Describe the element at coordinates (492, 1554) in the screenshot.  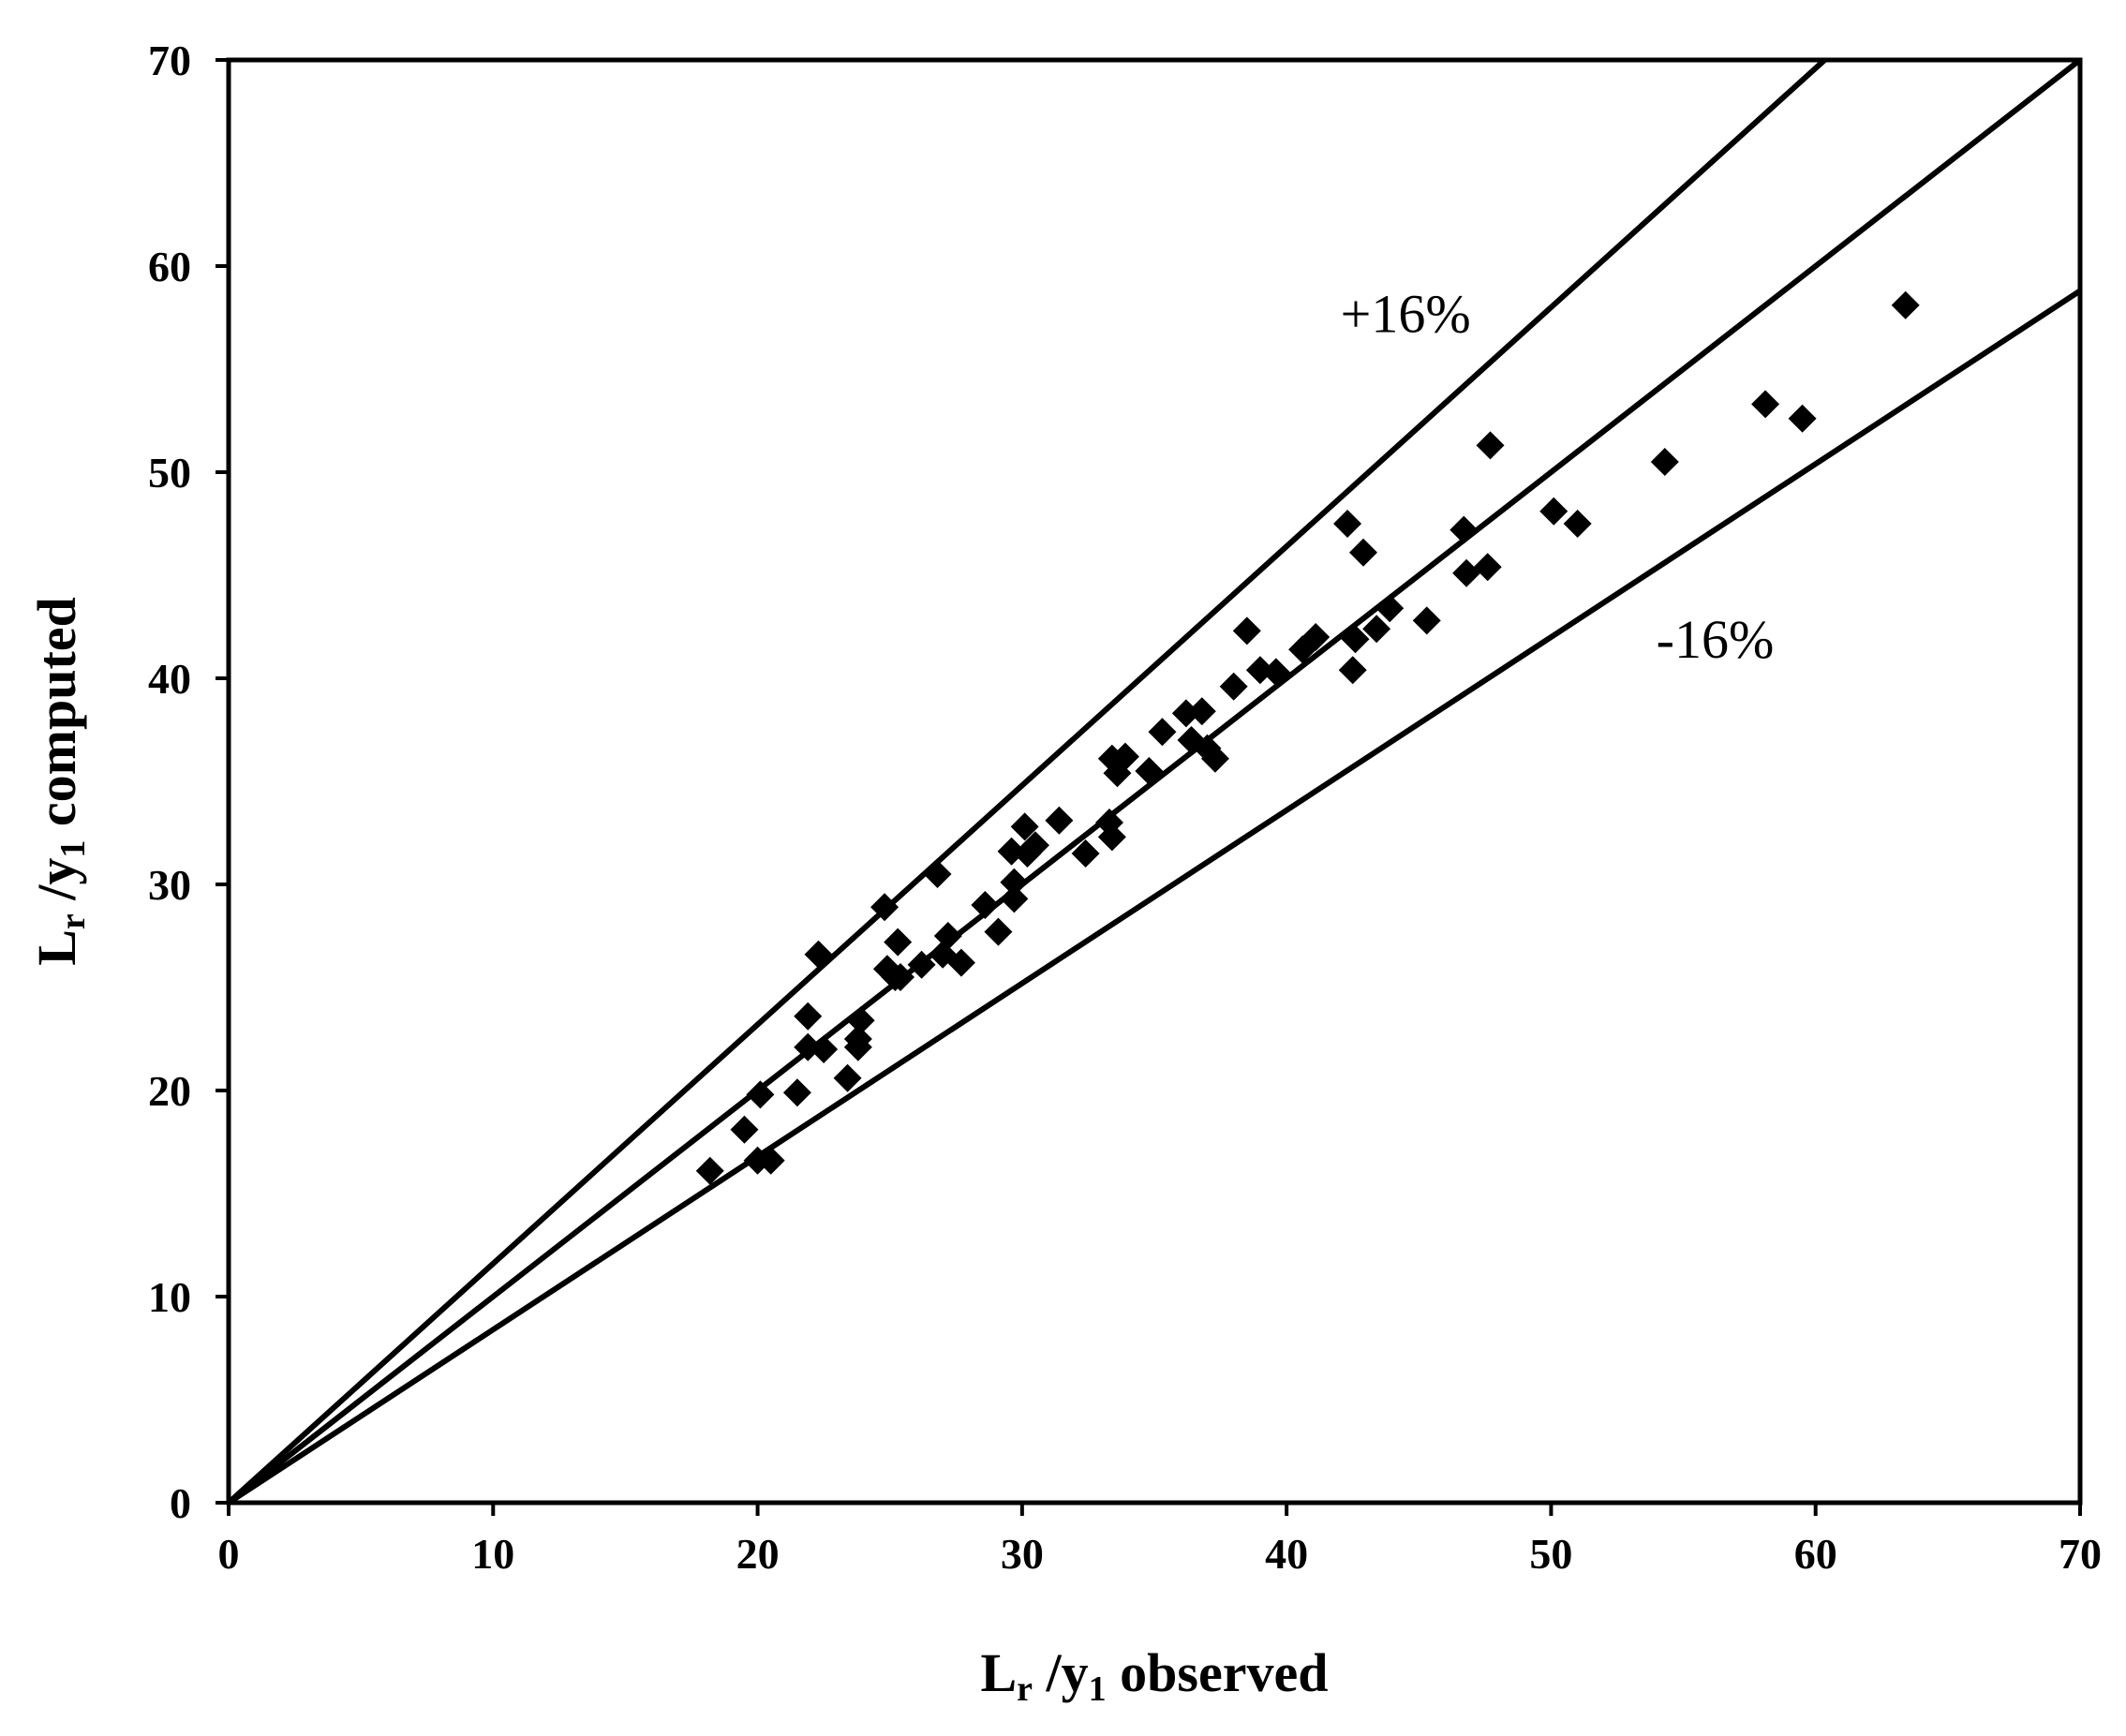
I see `x-tick-label: 10` at that location.